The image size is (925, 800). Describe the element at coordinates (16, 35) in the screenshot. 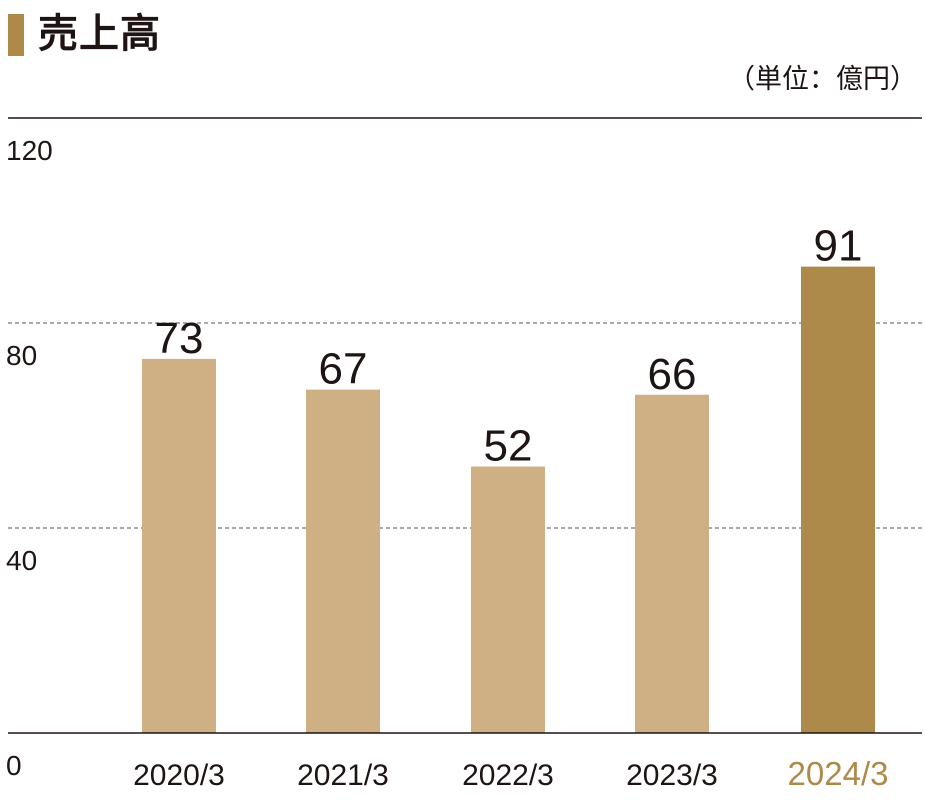

I see `title-accent-bar` at that location.